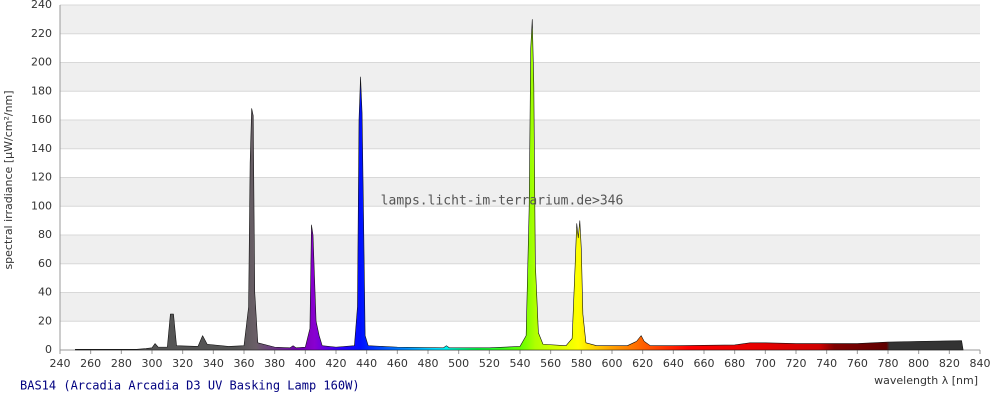  I want to click on x-tick-label: 780, so click(888, 363).